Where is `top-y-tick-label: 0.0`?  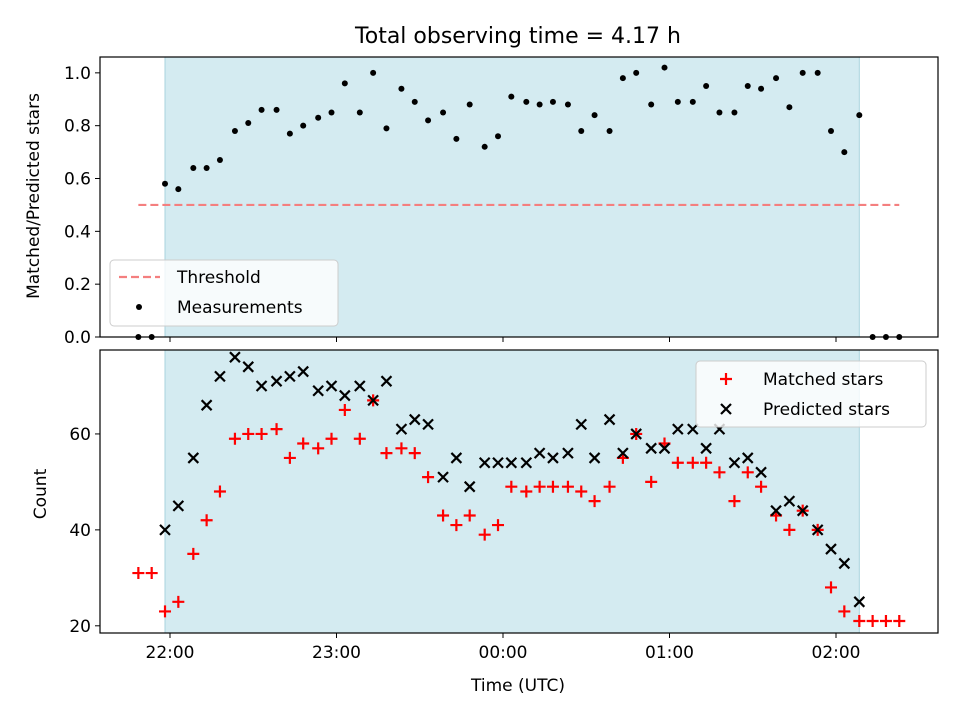
top-y-tick-label: 0.0 is located at coordinates (77, 338).